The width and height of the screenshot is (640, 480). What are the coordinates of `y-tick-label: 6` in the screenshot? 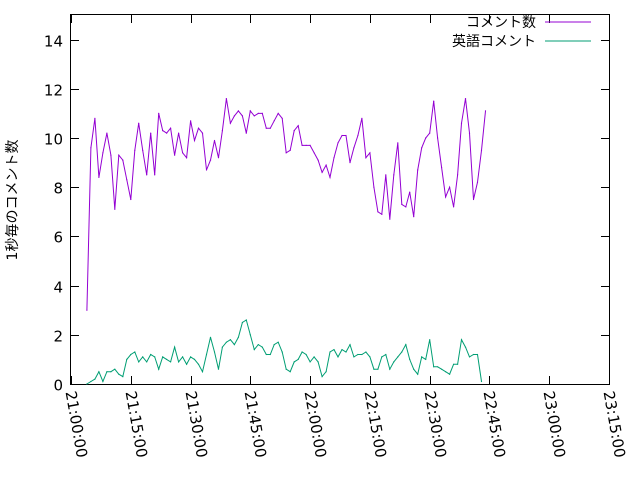 It's located at (58, 238).